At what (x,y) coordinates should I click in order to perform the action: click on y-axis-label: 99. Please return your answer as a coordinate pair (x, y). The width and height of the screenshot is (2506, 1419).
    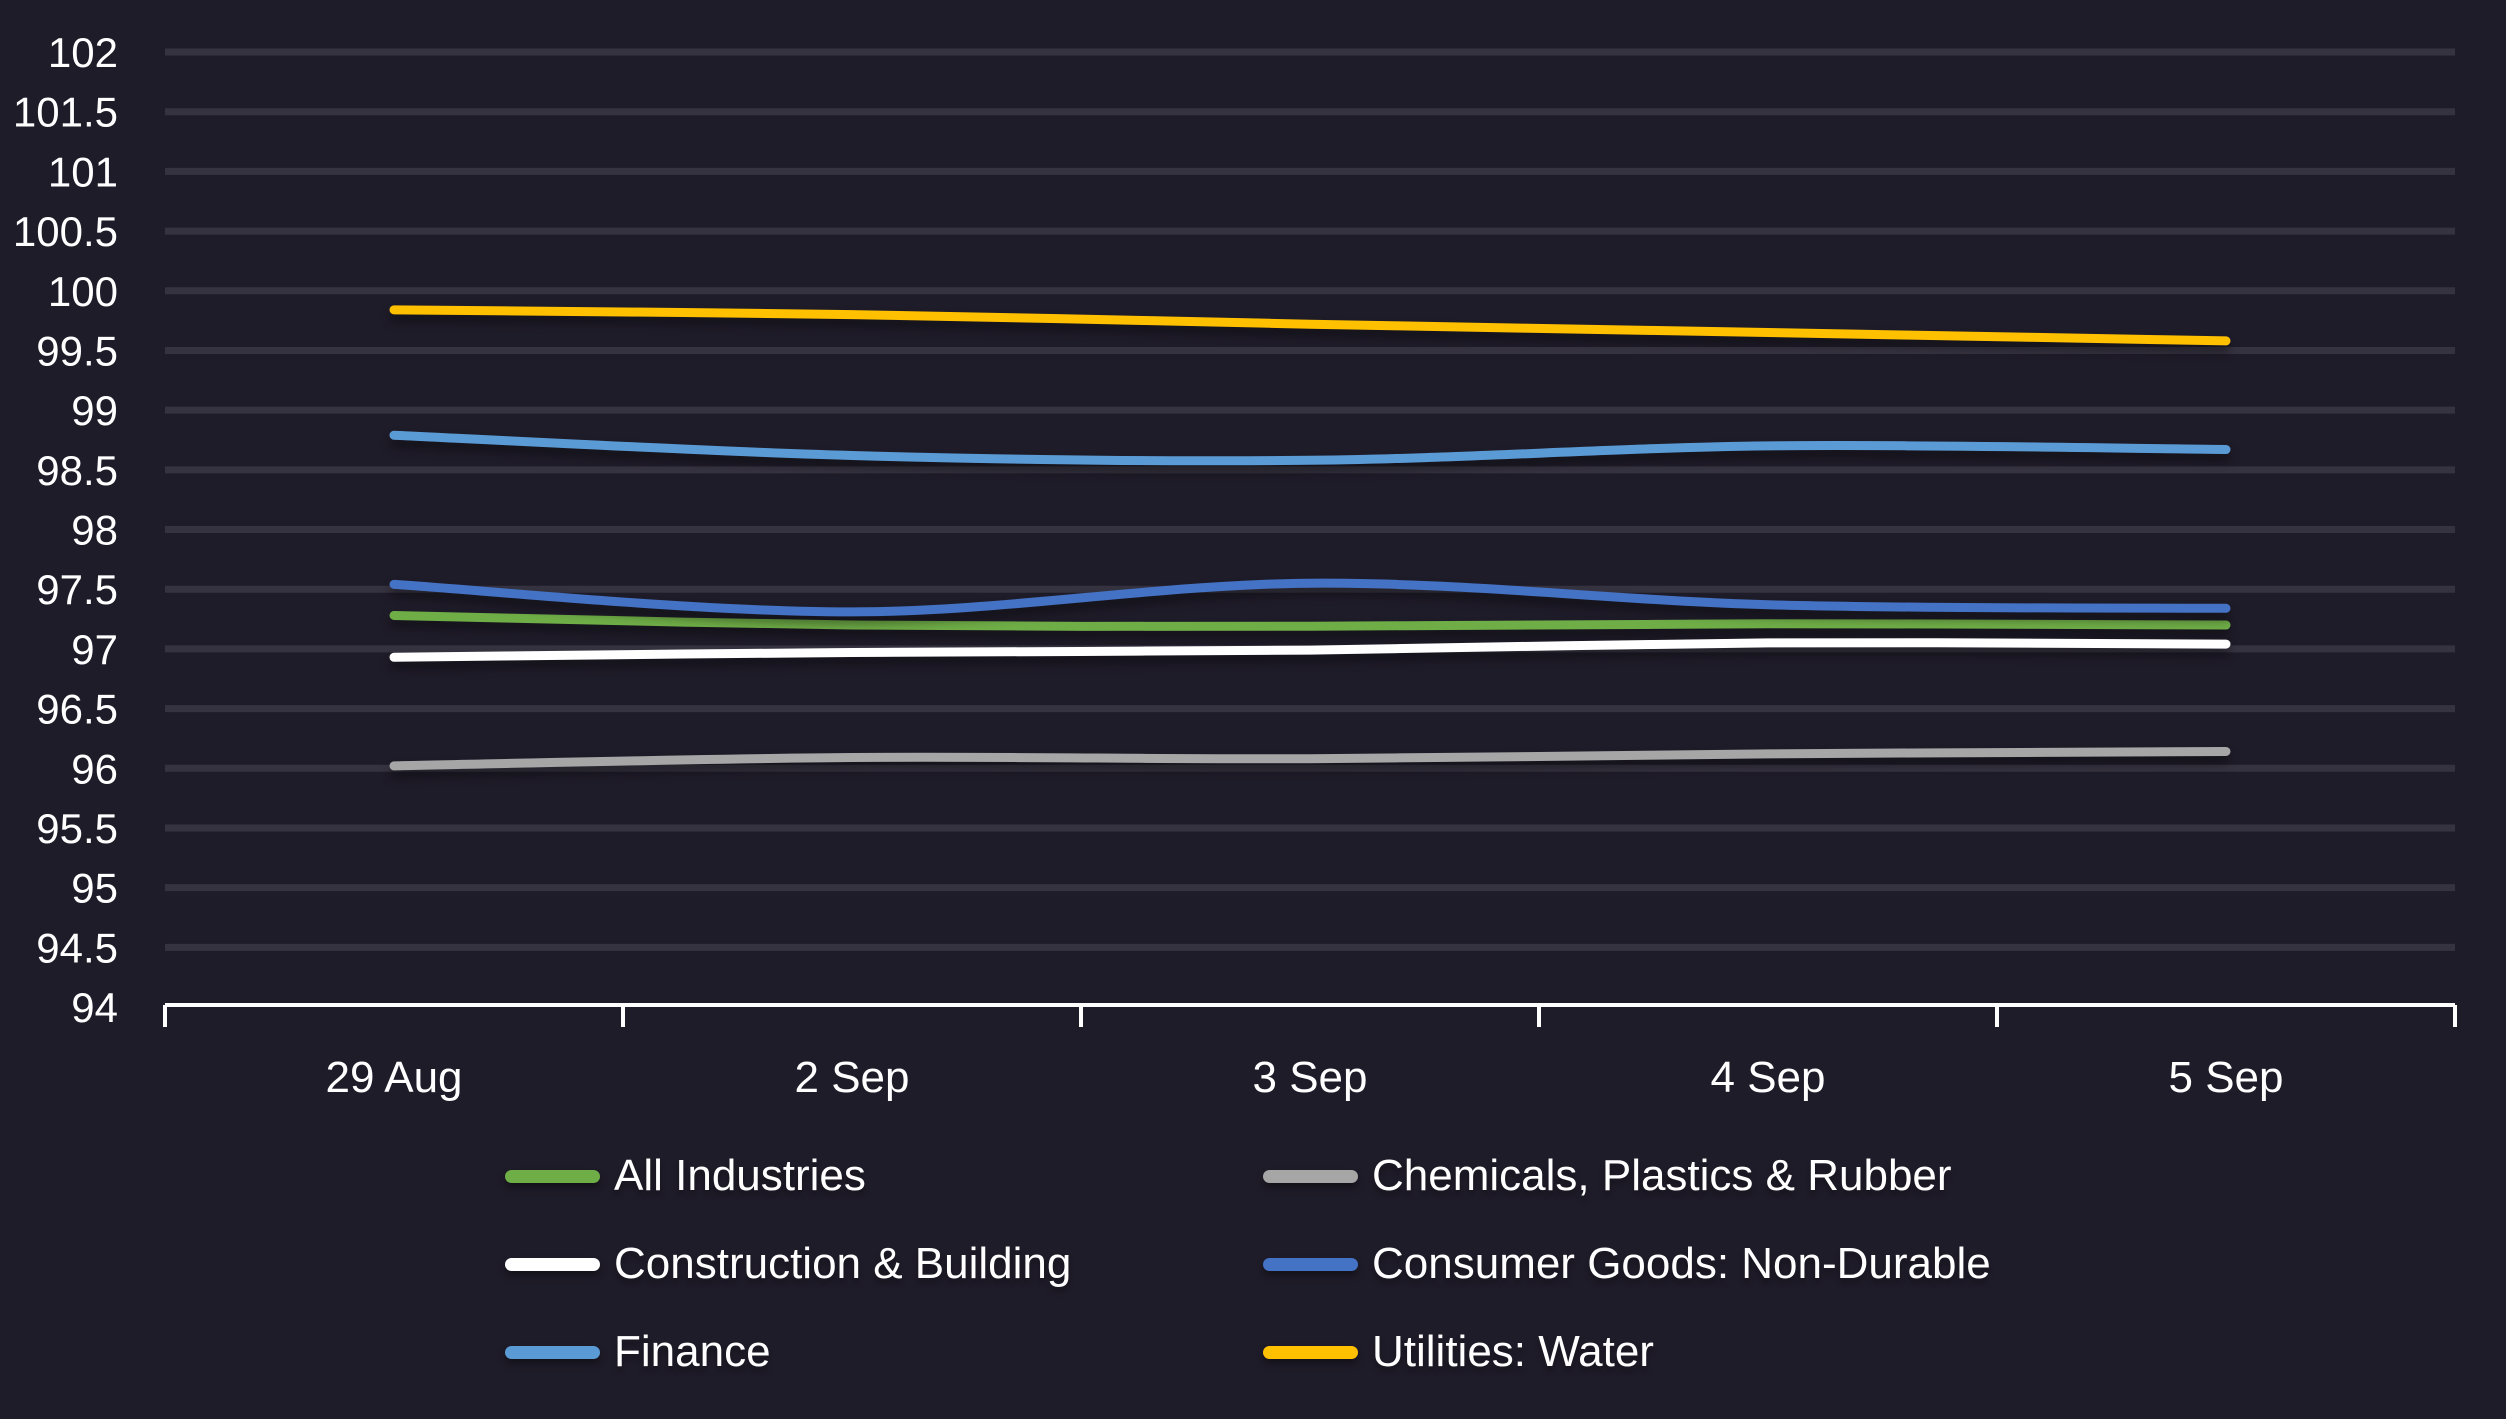
    Looking at the image, I should click on (94, 410).